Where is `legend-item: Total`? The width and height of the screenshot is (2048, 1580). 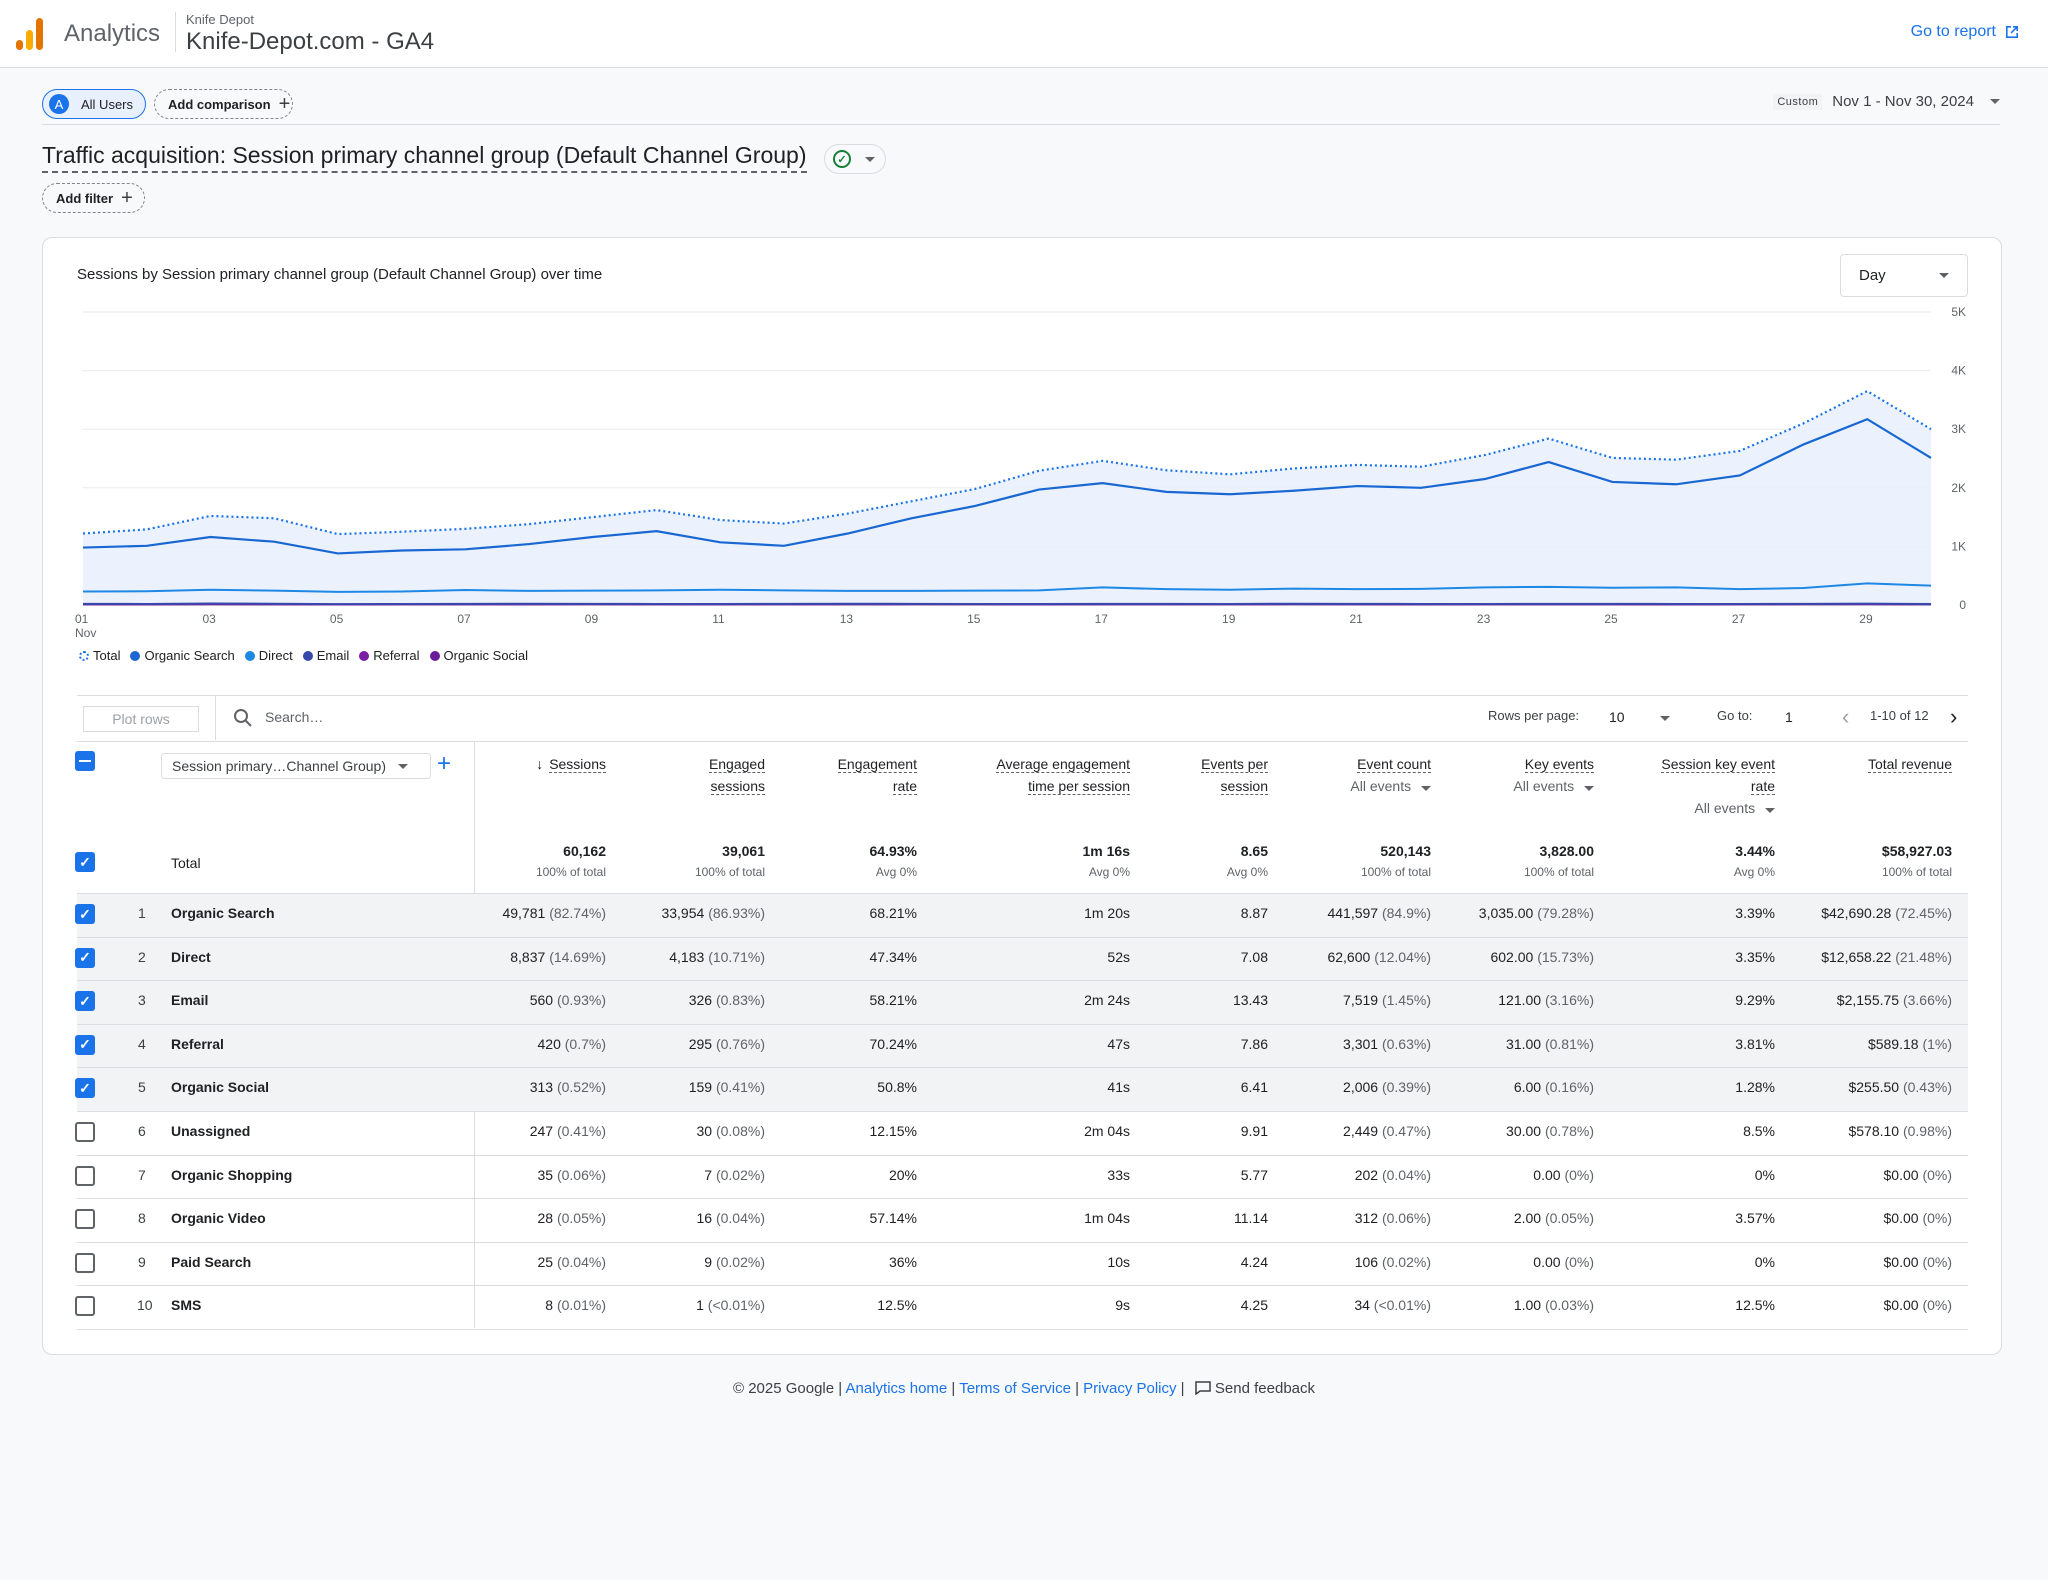 legend-item: Total is located at coordinates (99, 655).